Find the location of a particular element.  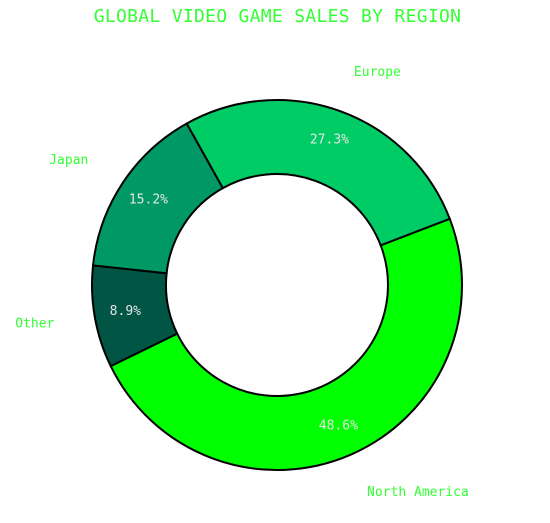

slice-other is located at coordinates (135, 316).